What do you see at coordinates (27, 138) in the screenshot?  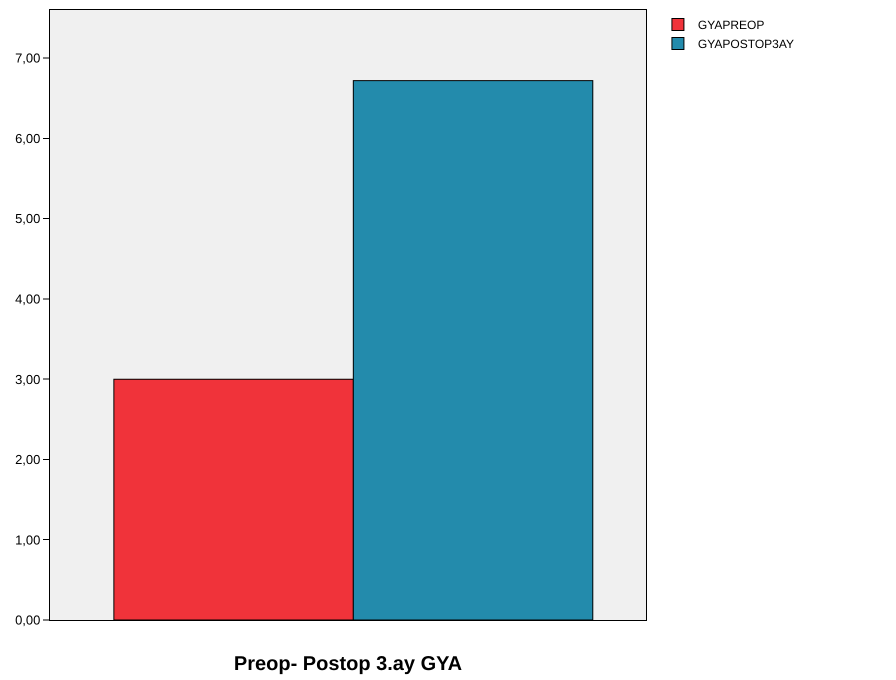 I see `y-tick-label: 6,00` at bounding box center [27, 138].